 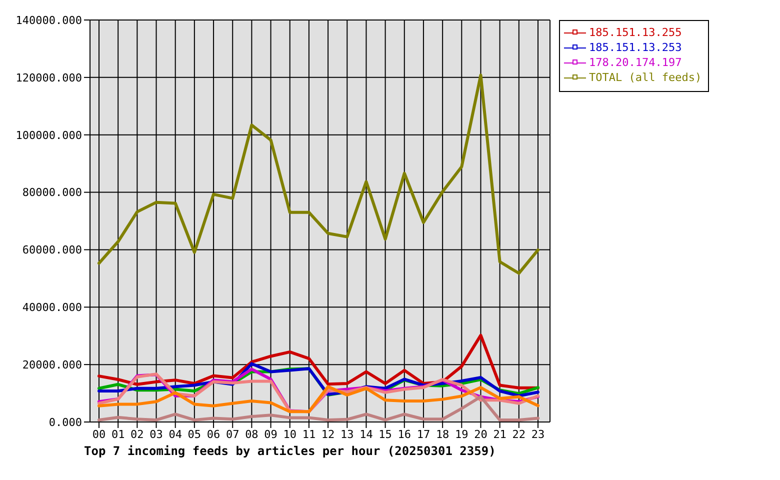 I want to click on legend-label: 185.151.13.255, so click(x=635, y=32).